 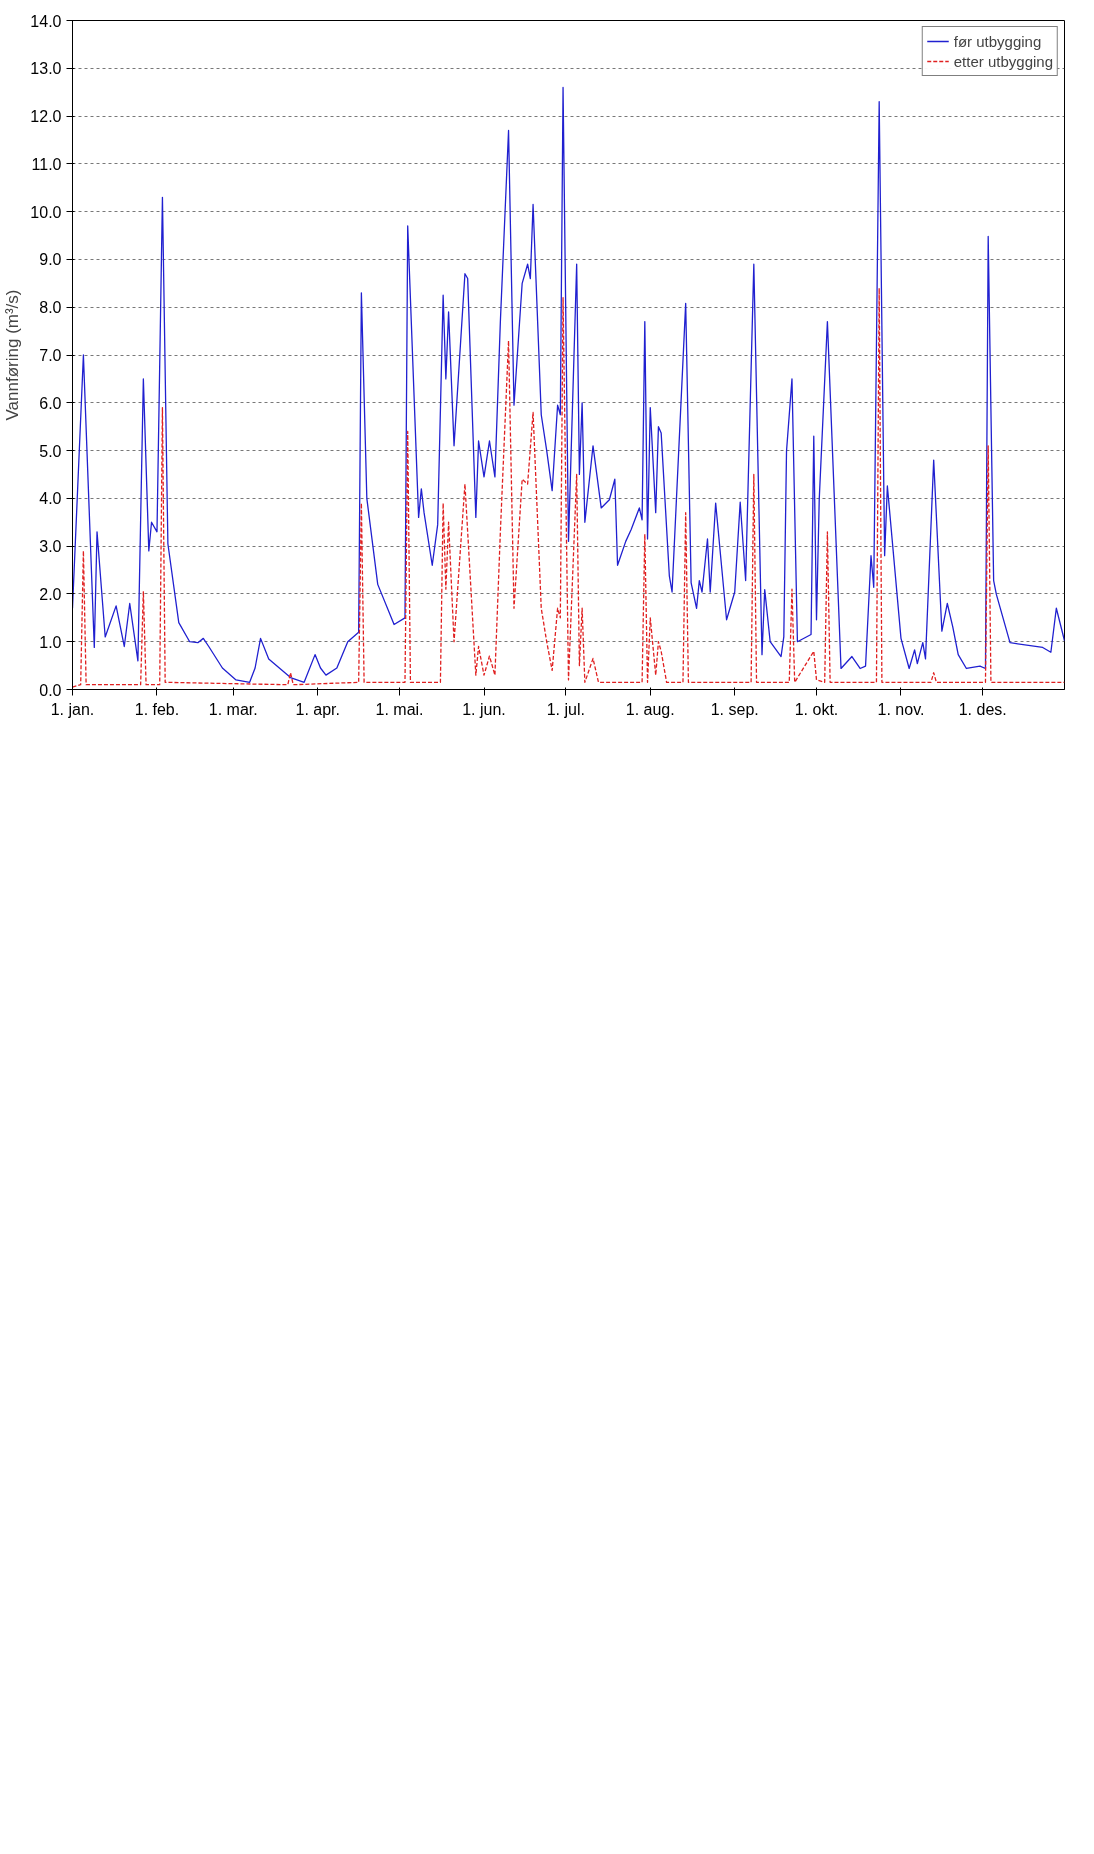 What do you see at coordinates (72, 709) in the screenshot?
I see `x-tick-label: 1. jan.` at bounding box center [72, 709].